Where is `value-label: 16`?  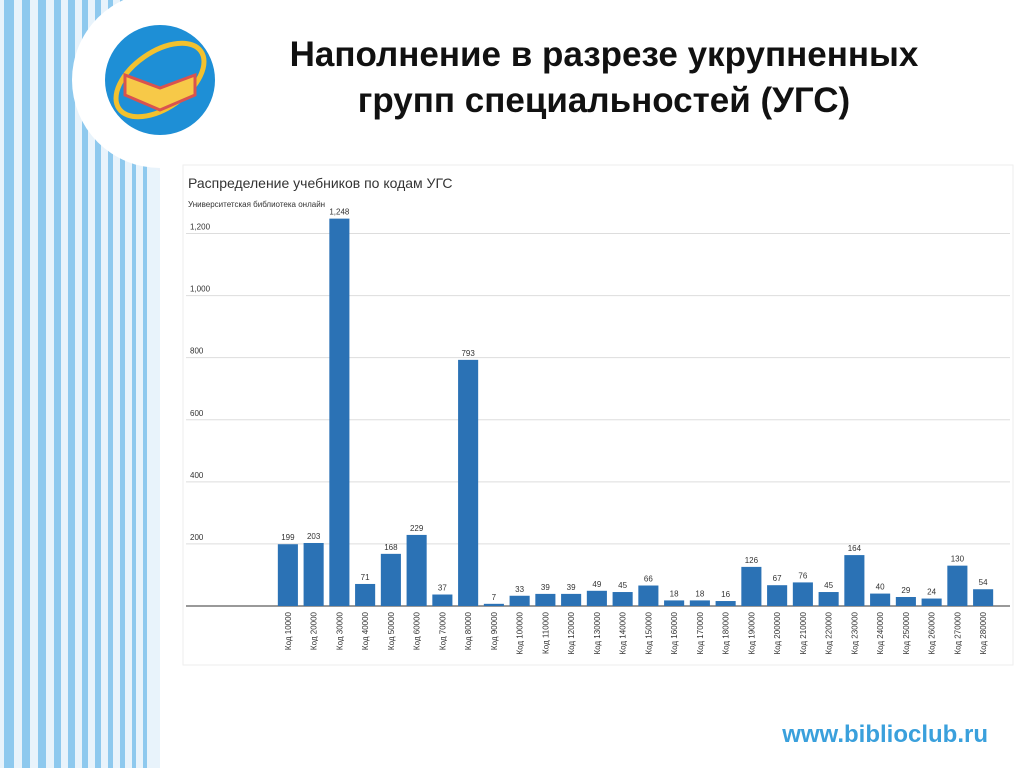 value-label: 16 is located at coordinates (725, 594).